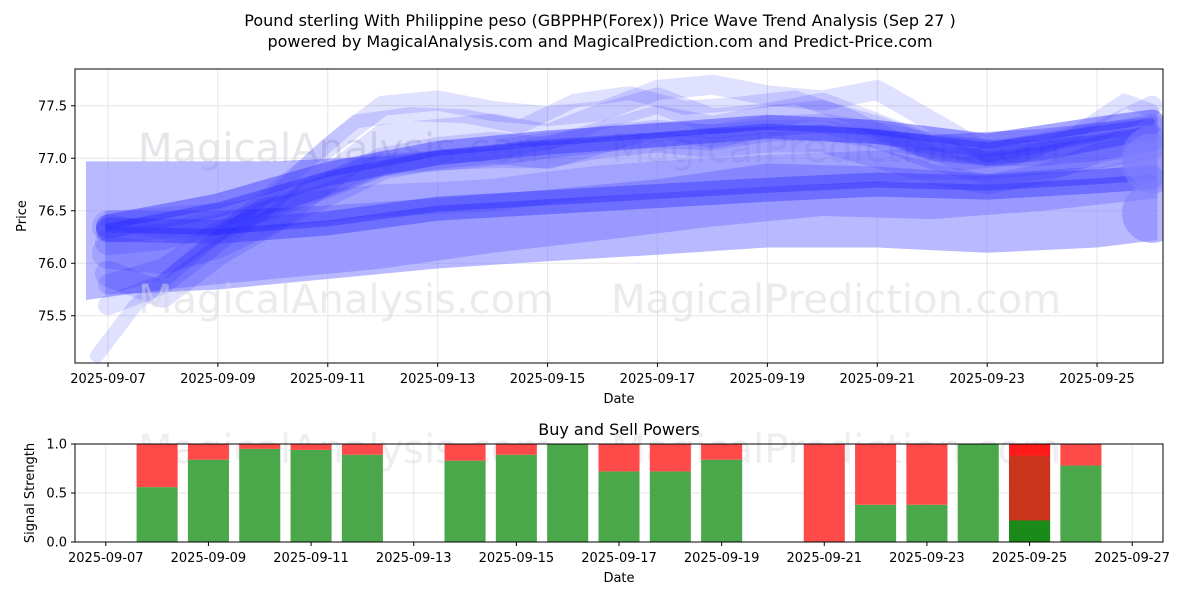 Image resolution: width=1200 pixels, height=600 pixels. What do you see at coordinates (106, 558) in the screenshot?
I see `powers-x-tick-label: 2025-09-07` at bounding box center [106, 558].